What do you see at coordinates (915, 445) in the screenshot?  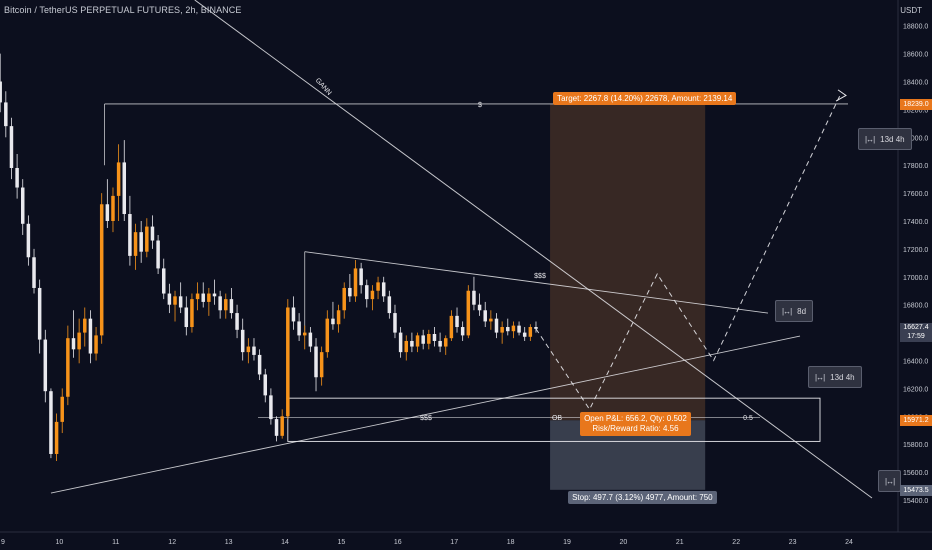 I see `price-tick-label: 15800.0` at bounding box center [915, 445].